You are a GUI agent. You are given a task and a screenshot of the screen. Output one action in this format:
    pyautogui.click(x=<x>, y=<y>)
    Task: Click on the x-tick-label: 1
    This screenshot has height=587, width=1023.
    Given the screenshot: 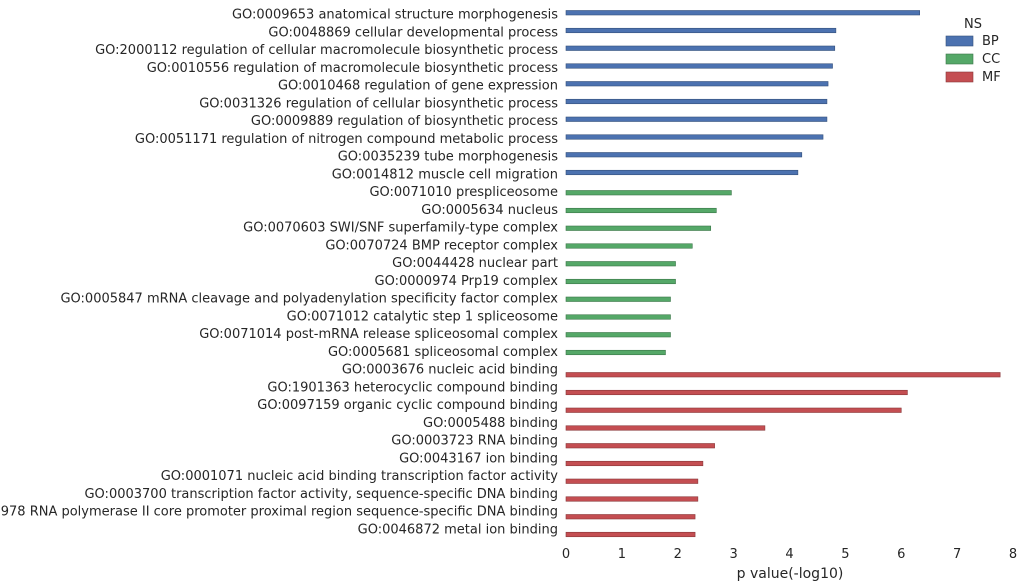 What is the action you would take?
    pyautogui.click(x=622, y=554)
    